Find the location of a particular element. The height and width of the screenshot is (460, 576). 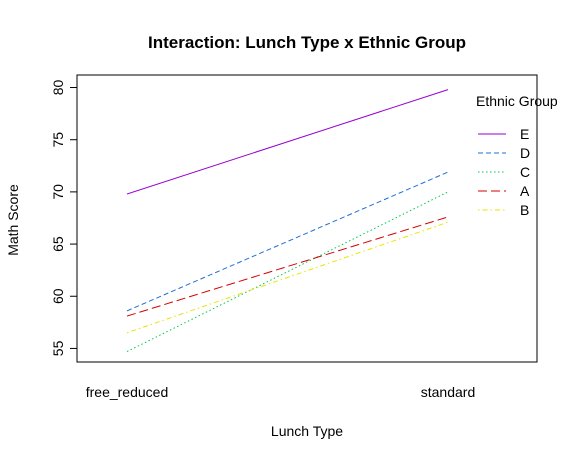

series-line-A is located at coordinates (287, 266).